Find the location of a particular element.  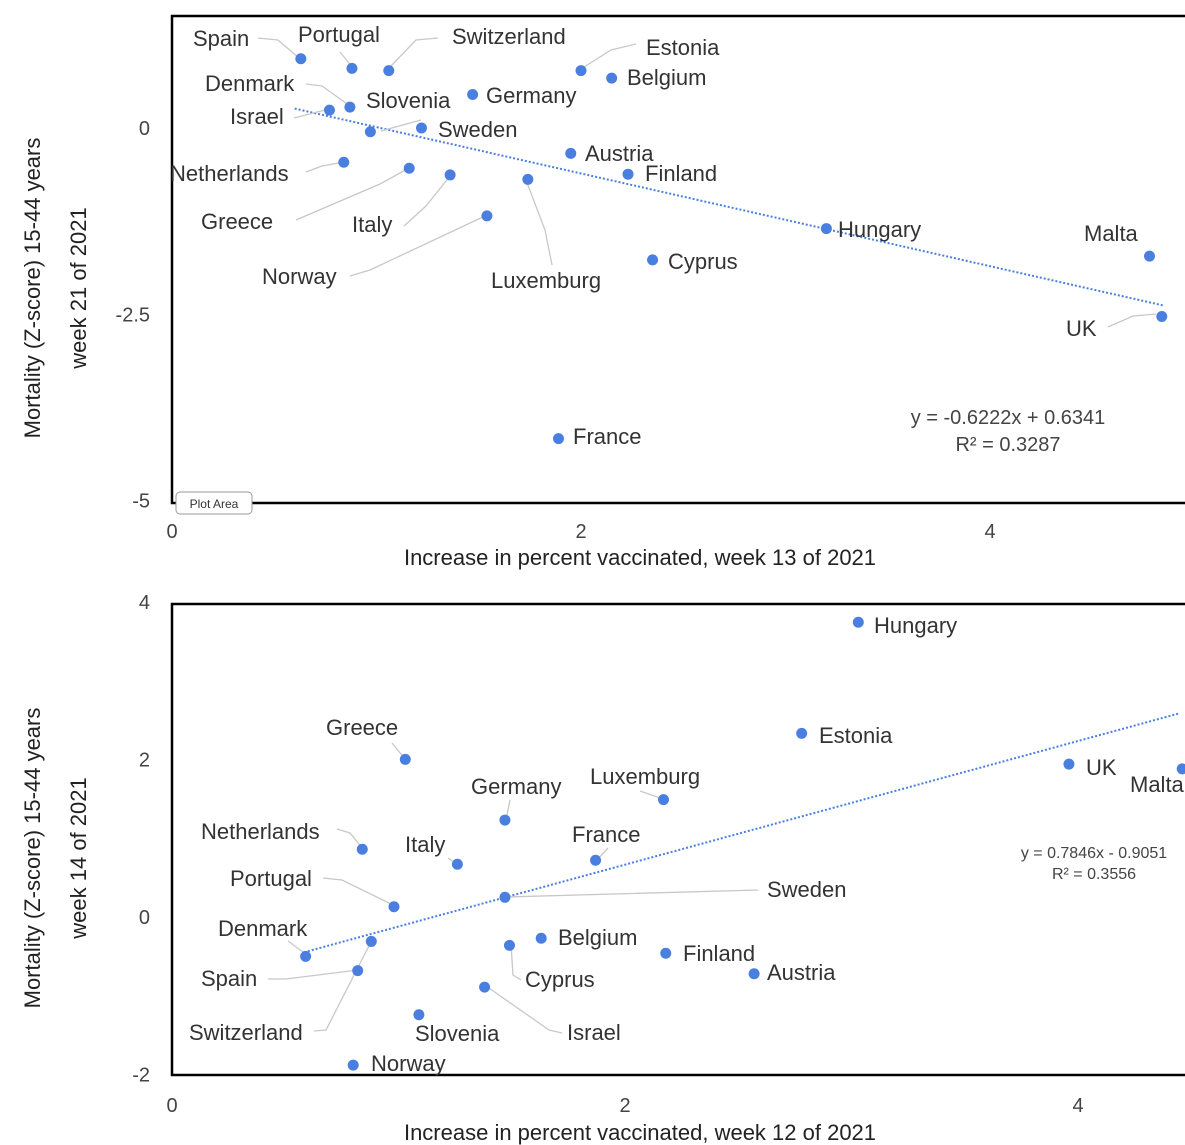

trendline is located at coordinates (729, 207).